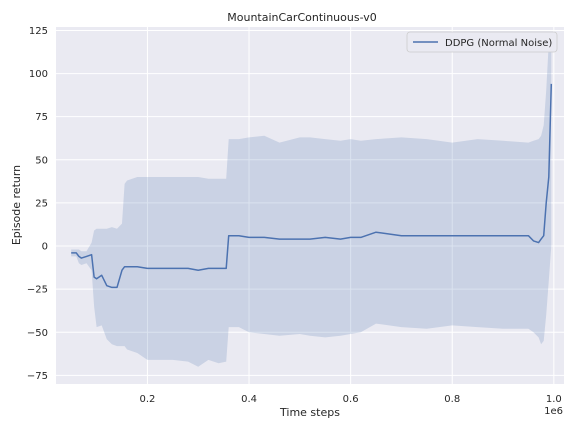  I want to click on x-tick-label: 0.6, so click(351, 399).